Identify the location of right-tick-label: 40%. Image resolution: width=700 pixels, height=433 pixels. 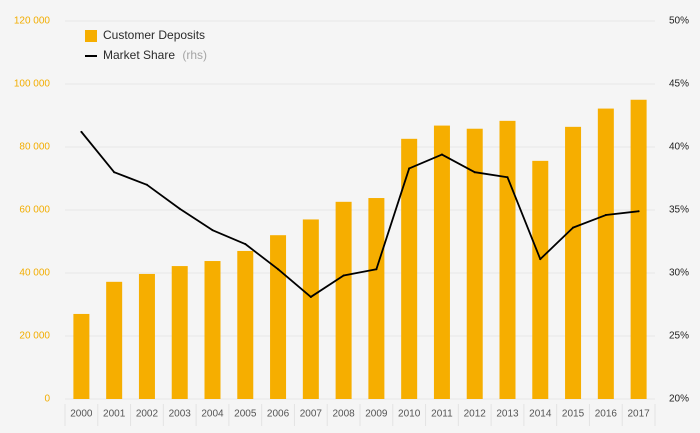
(679, 147).